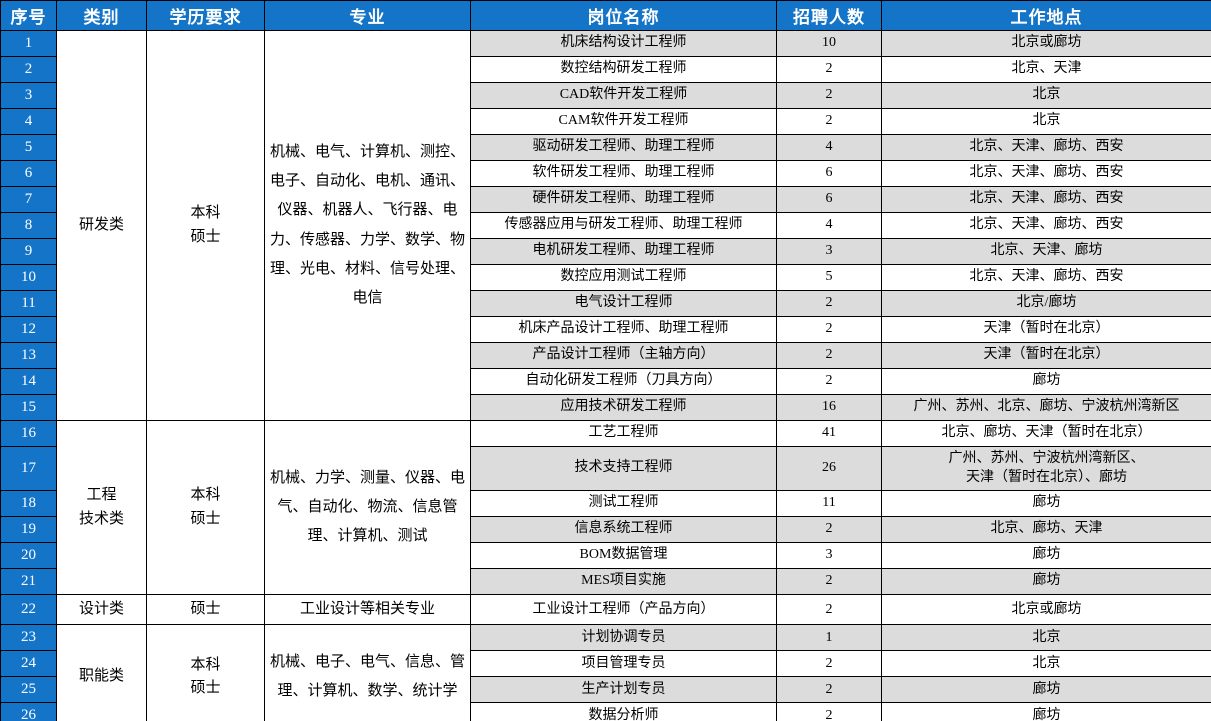 This screenshot has height=721, width=1211. I want to click on seq-cell: 12, so click(28, 329).